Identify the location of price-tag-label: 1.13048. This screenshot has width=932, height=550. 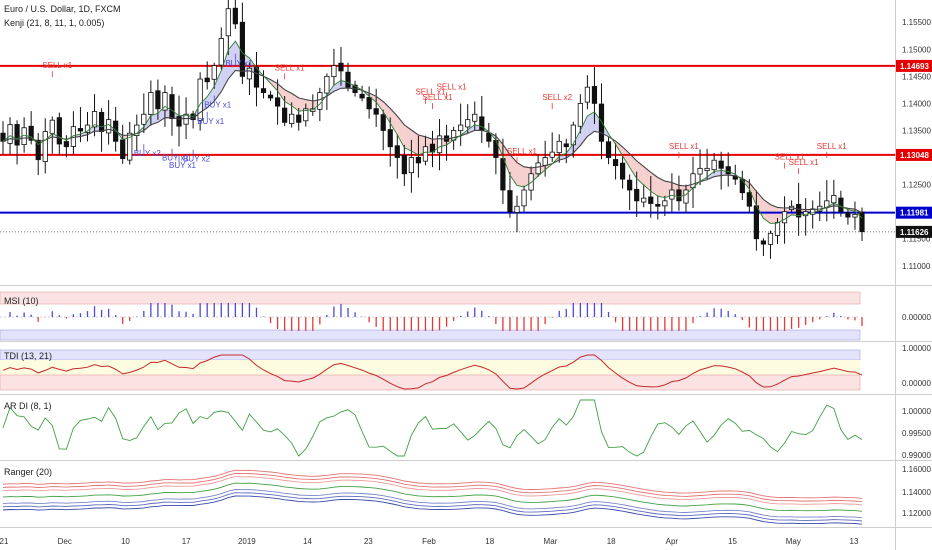
(914, 155).